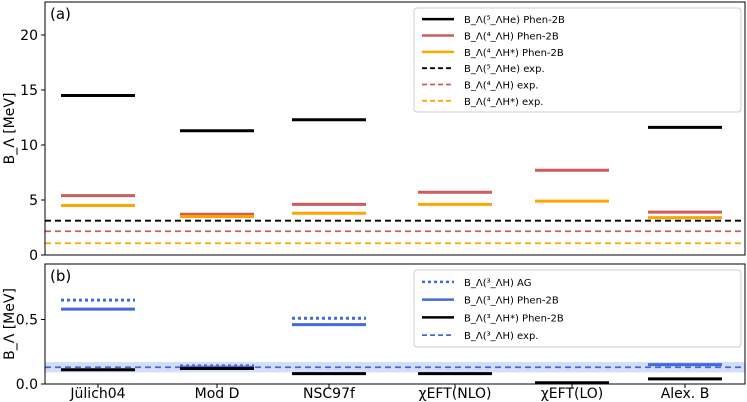 Image resolution: width=747 pixels, height=402 pixels. I want to click on category-label: Mod D, so click(217, 394).